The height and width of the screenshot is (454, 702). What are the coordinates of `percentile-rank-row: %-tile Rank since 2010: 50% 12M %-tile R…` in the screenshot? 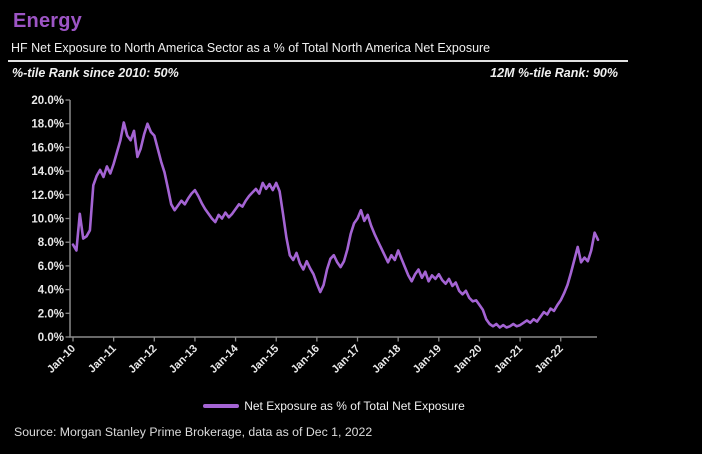 It's located at (315, 73).